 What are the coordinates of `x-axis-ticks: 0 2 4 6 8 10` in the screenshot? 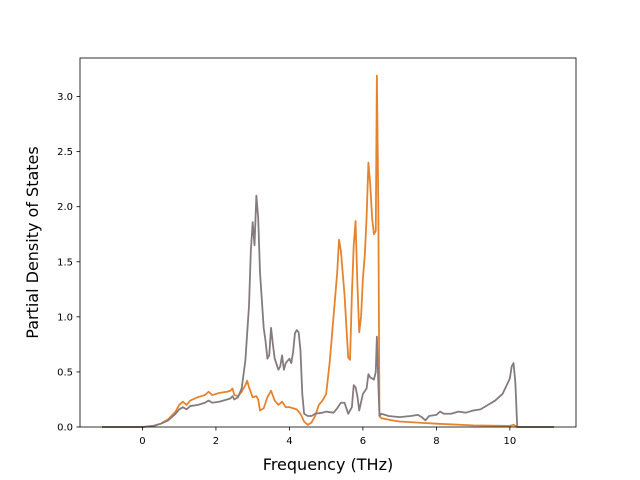 It's located at (327, 437).